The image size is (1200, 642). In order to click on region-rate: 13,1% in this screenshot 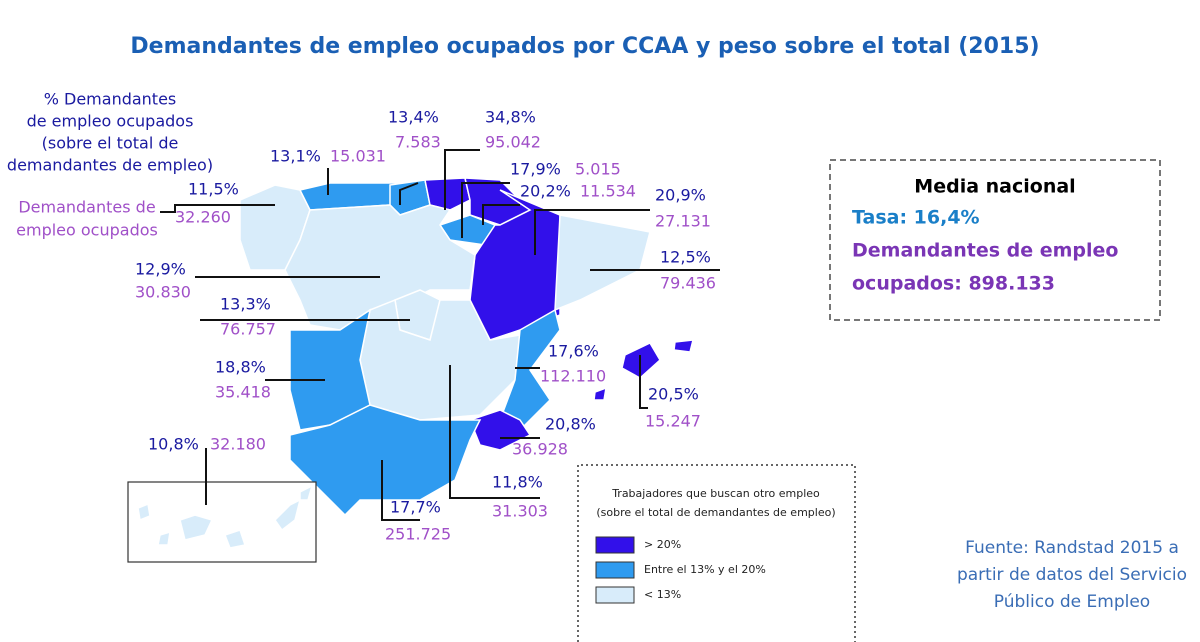, I will do `click(295, 156)`.